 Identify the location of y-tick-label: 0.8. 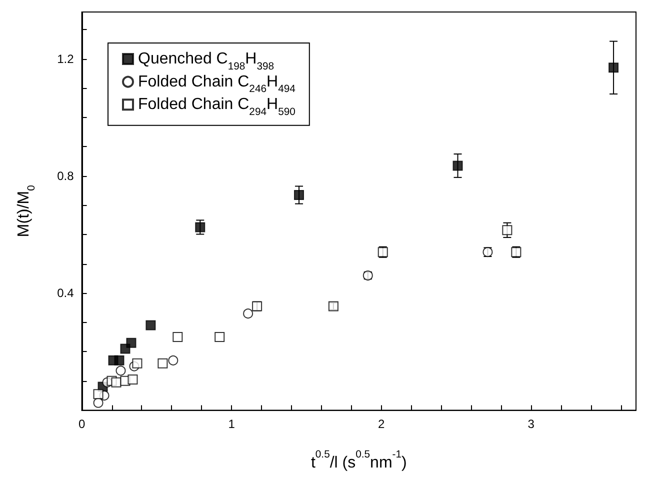
(65, 175).